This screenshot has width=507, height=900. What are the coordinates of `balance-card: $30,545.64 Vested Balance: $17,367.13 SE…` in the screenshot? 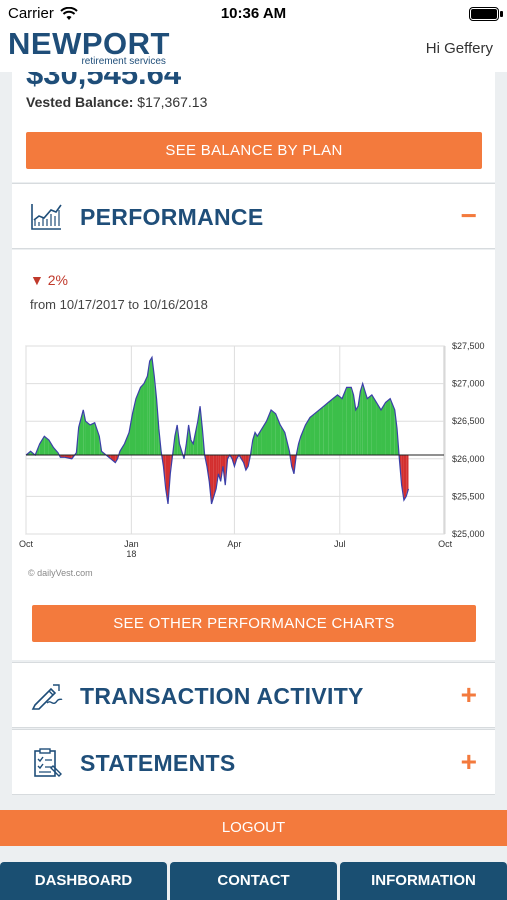 It's located at (253, 127).